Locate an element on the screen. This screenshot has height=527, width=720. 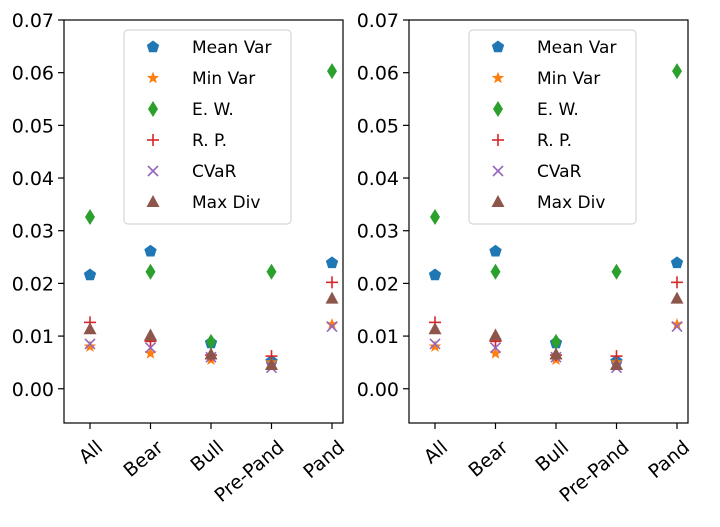
legend-label: Mean Var is located at coordinates (576, 48).